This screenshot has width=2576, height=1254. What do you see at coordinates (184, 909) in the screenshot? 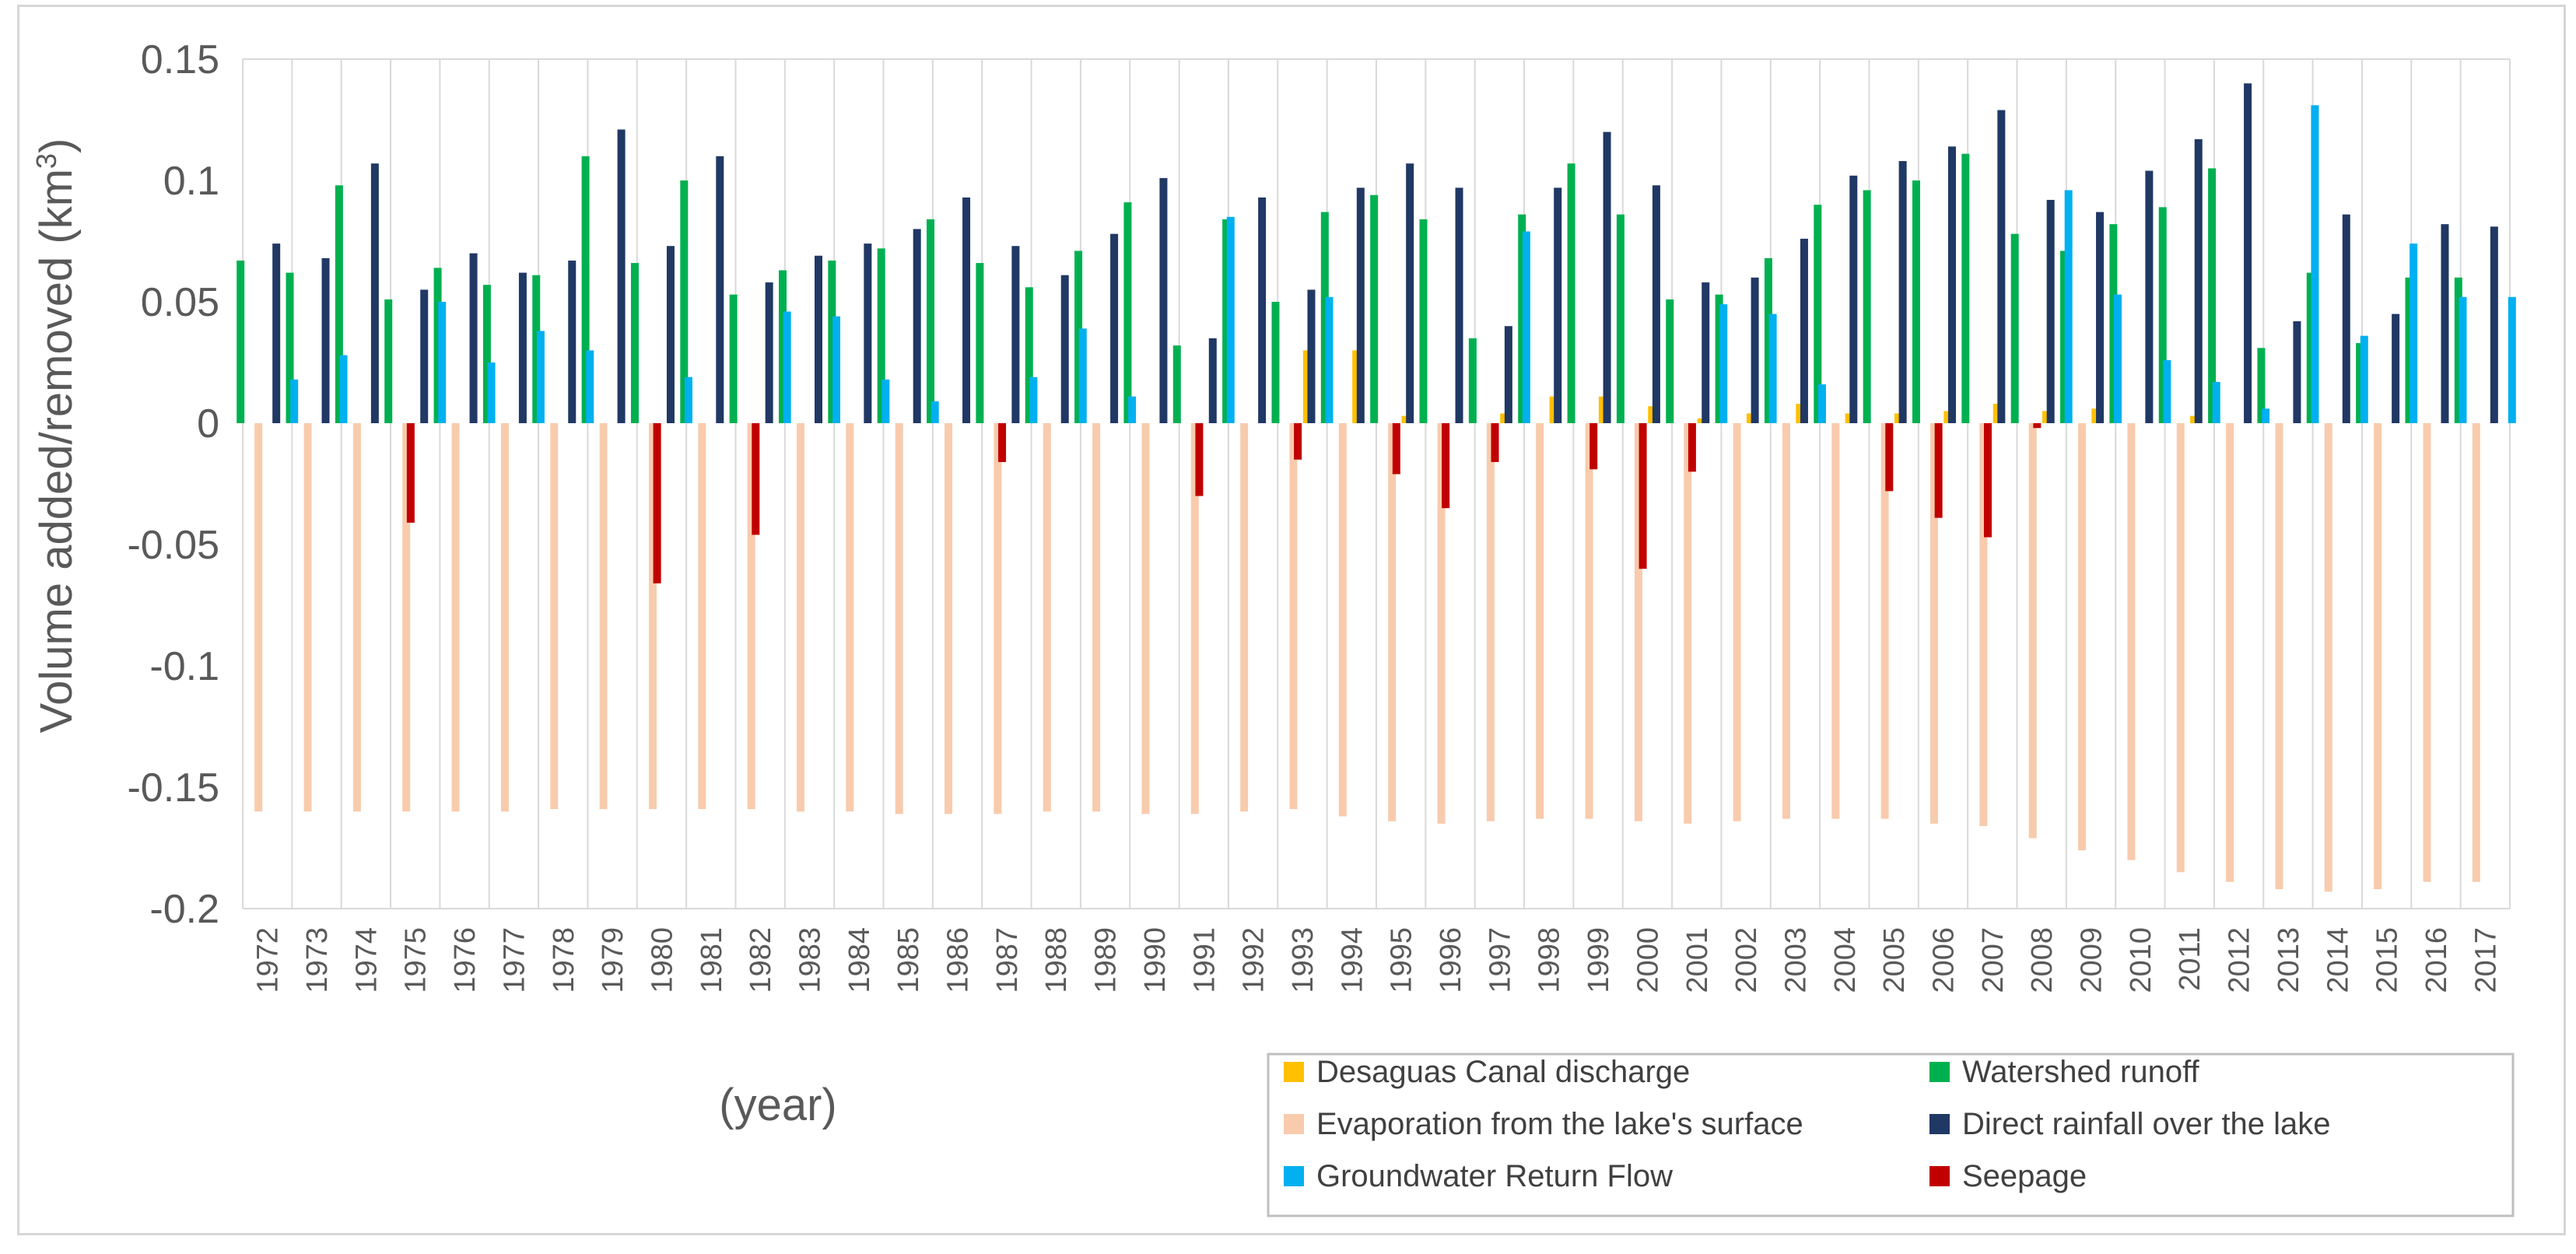
I see `y-tick-label: -0.2` at bounding box center [184, 909].